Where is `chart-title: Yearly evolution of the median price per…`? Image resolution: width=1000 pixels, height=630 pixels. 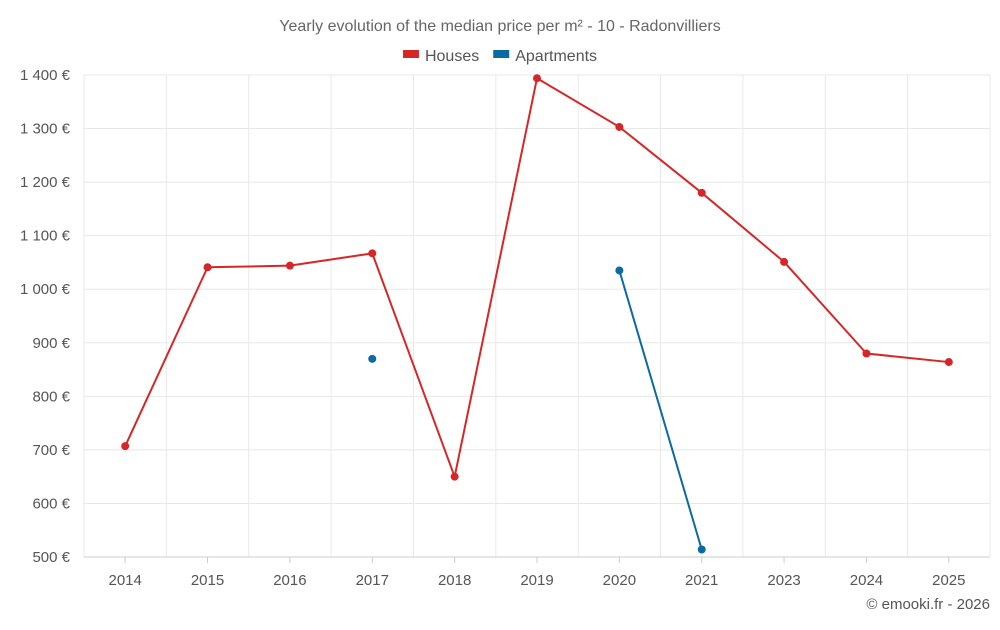
chart-title: Yearly evolution of the median price per… is located at coordinates (499, 26).